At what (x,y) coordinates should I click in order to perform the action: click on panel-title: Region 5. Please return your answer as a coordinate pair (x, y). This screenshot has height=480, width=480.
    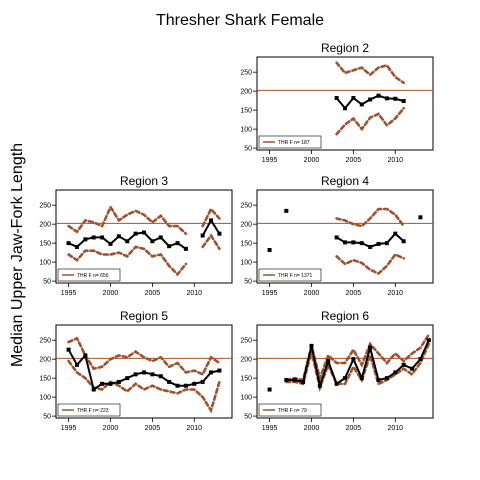
    Looking at the image, I should click on (144, 316).